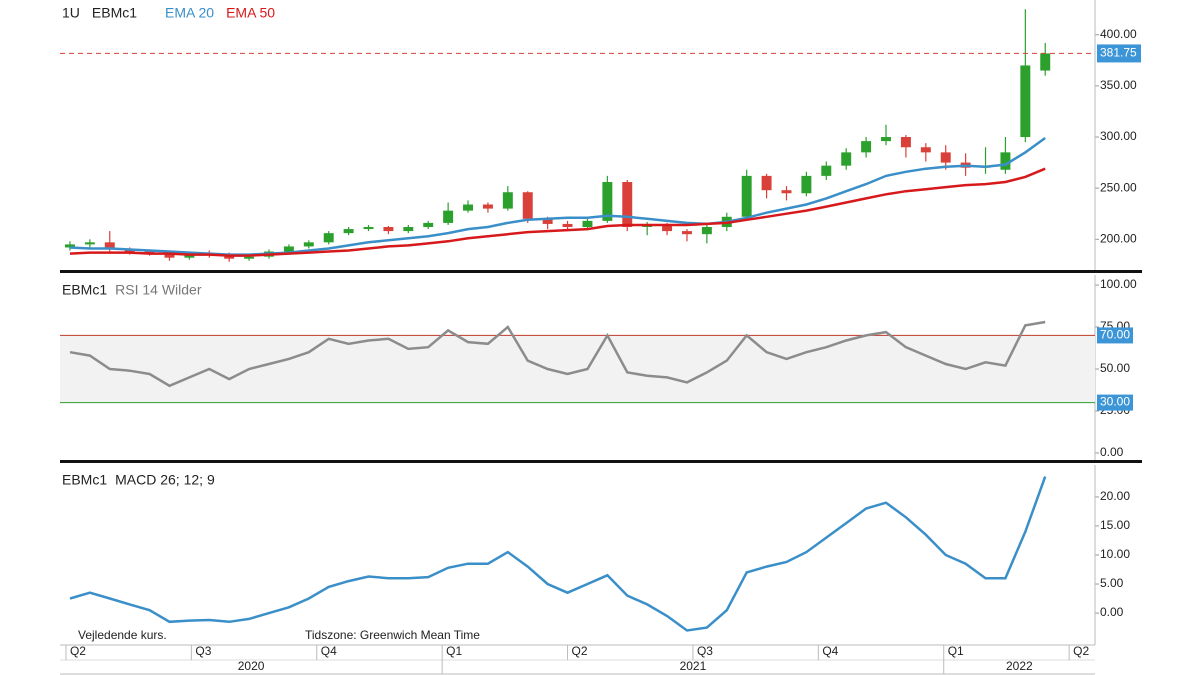 Image resolution: width=1200 pixels, height=675 pixels. What do you see at coordinates (1118, 136) in the screenshot?
I see `y-tick-label: 300.00` at bounding box center [1118, 136].